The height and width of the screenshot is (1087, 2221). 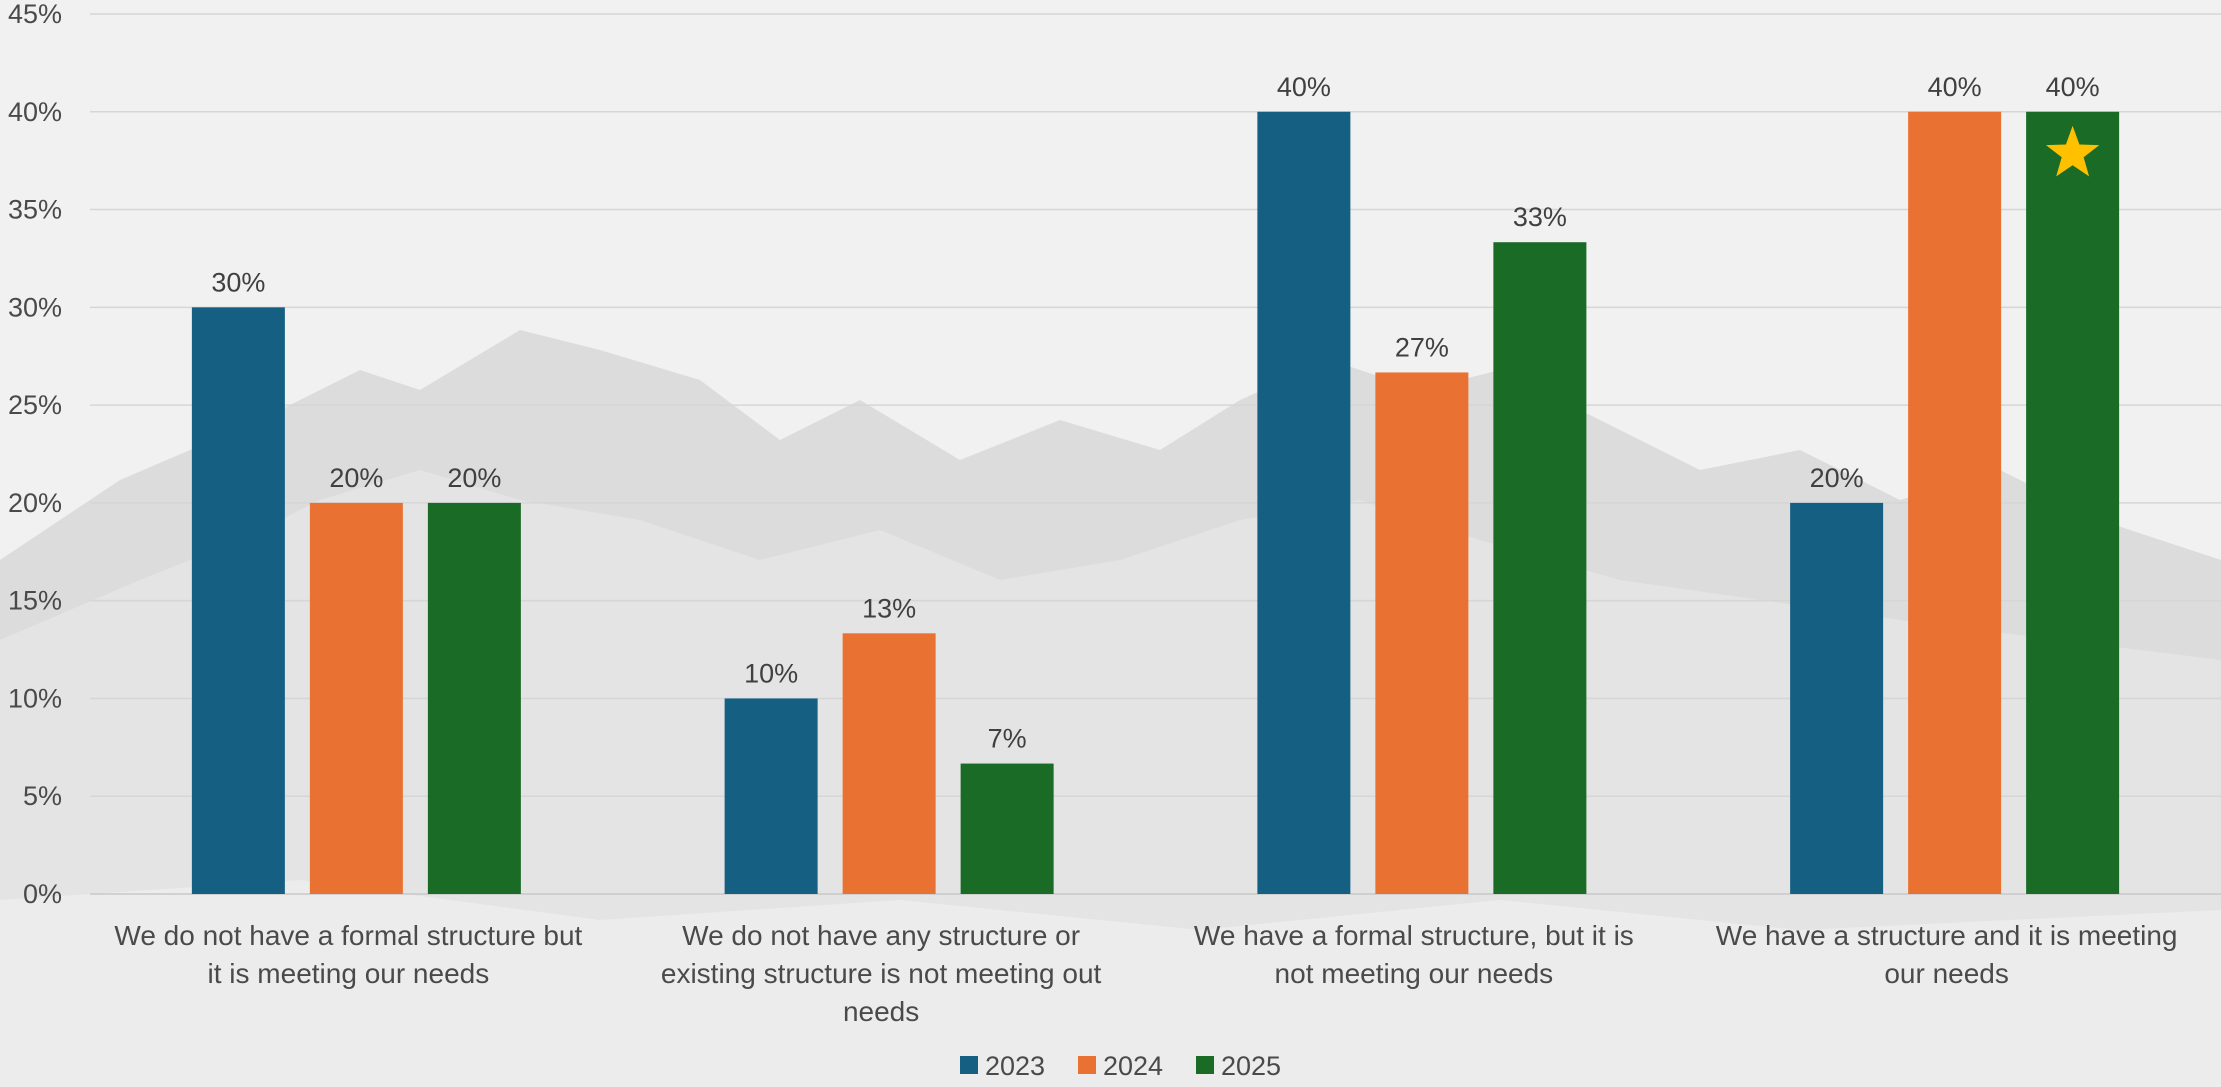 What do you see at coordinates (35, 503) in the screenshot?
I see `y-tick-label: 20%` at bounding box center [35, 503].